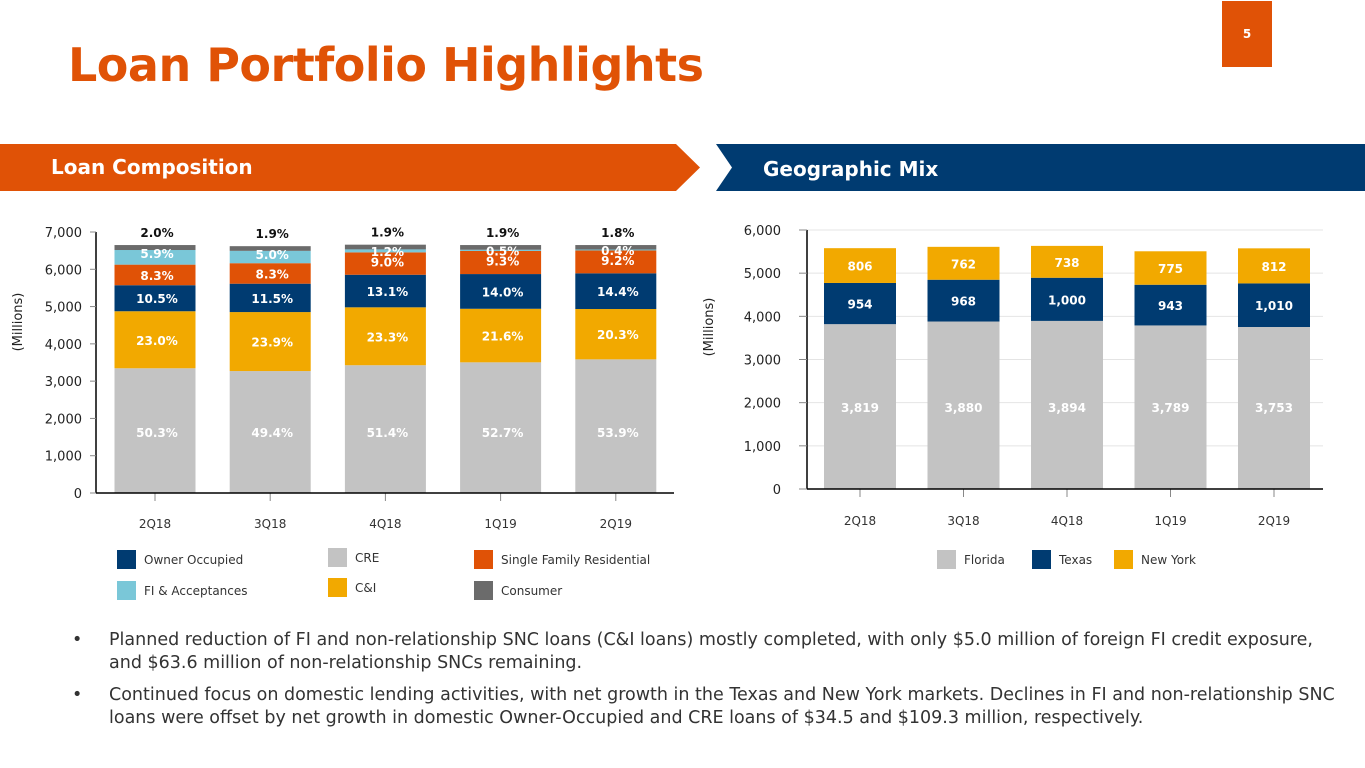  What do you see at coordinates (63, 345) in the screenshot?
I see `y-tick-label: 4,000` at bounding box center [63, 345].